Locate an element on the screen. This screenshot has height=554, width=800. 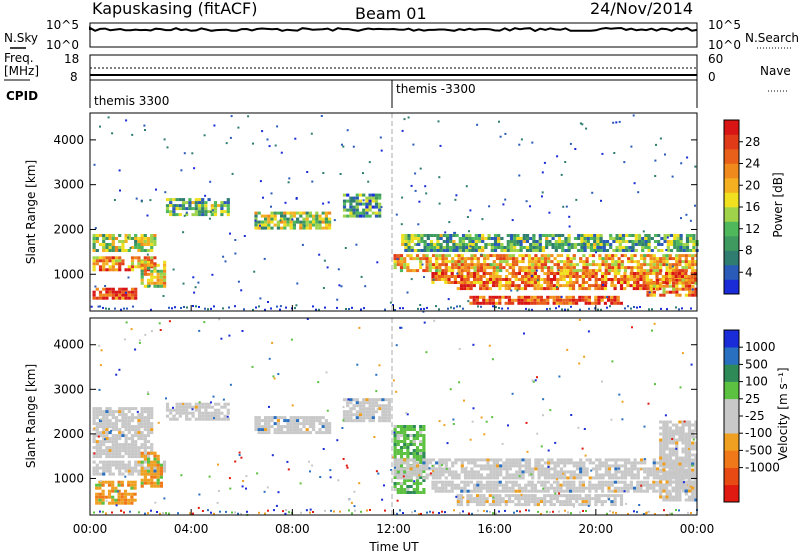
velocity-ylabel: Slant Range [km] is located at coordinates (31, 416).